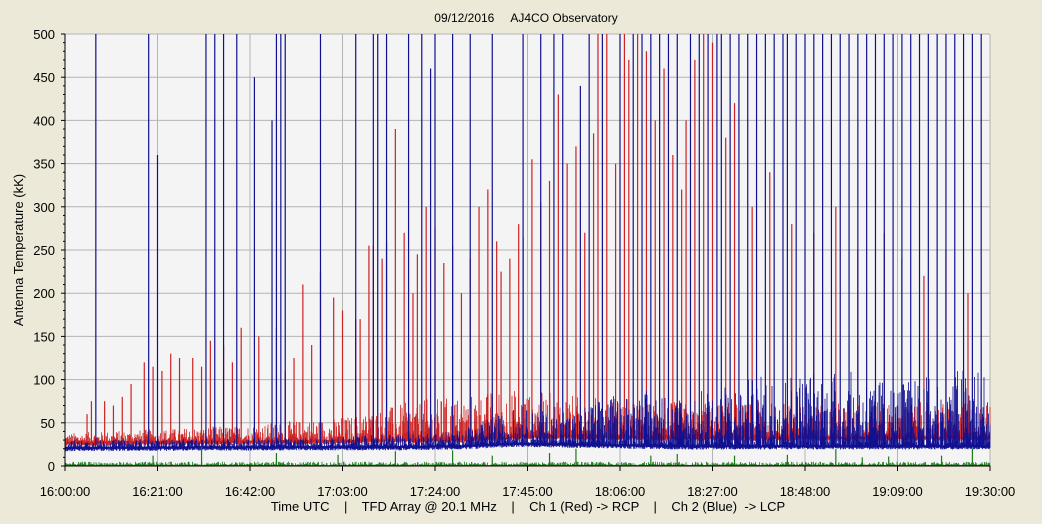 Image resolution: width=1042 pixels, height=524 pixels. Describe the element at coordinates (805, 491) in the screenshot. I see `x-tick-label: 18:48:00` at that location.